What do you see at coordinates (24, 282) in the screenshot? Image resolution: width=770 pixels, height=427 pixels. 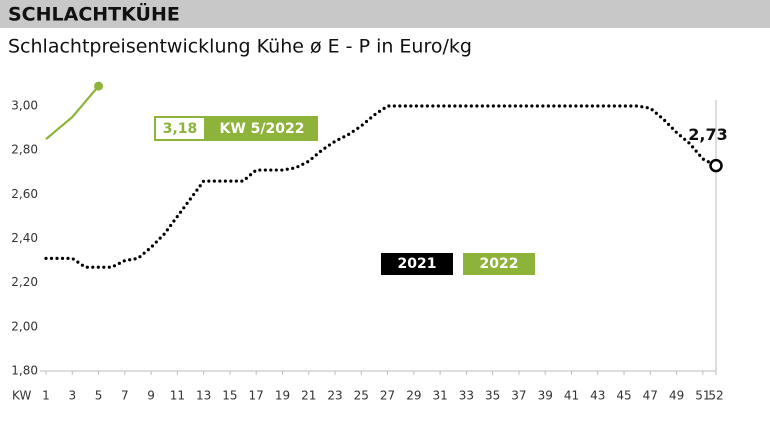 I see `y-tick-label: 2,20` at bounding box center [24, 282].